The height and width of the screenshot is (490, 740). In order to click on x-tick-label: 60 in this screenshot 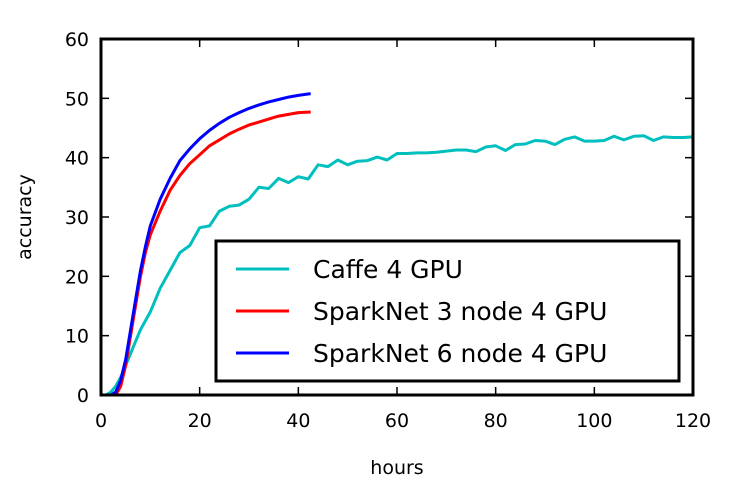, I will do `click(397, 421)`.